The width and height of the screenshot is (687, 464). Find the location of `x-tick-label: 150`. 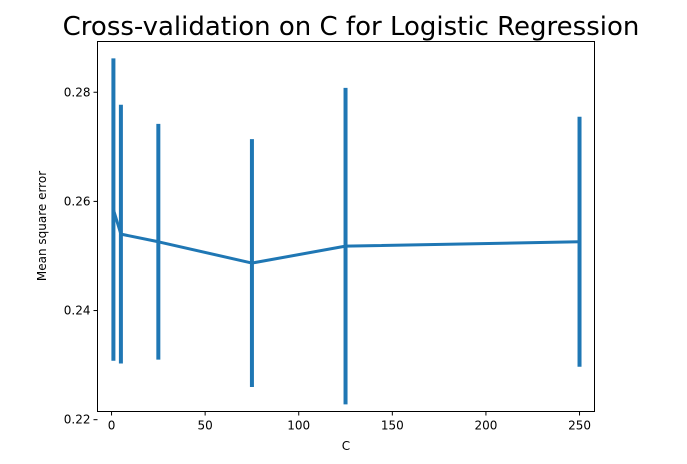

x-tick-label: 150 is located at coordinates (392, 426).